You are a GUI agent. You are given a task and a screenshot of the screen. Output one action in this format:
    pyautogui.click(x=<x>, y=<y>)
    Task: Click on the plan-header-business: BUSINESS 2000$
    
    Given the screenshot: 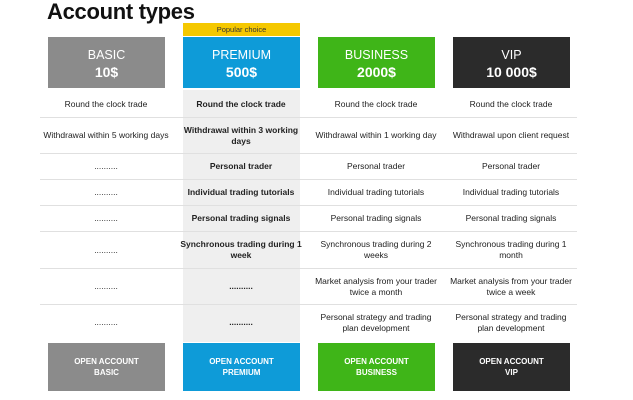 What is the action you would take?
    pyautogui.click(x=376, y=62)
    